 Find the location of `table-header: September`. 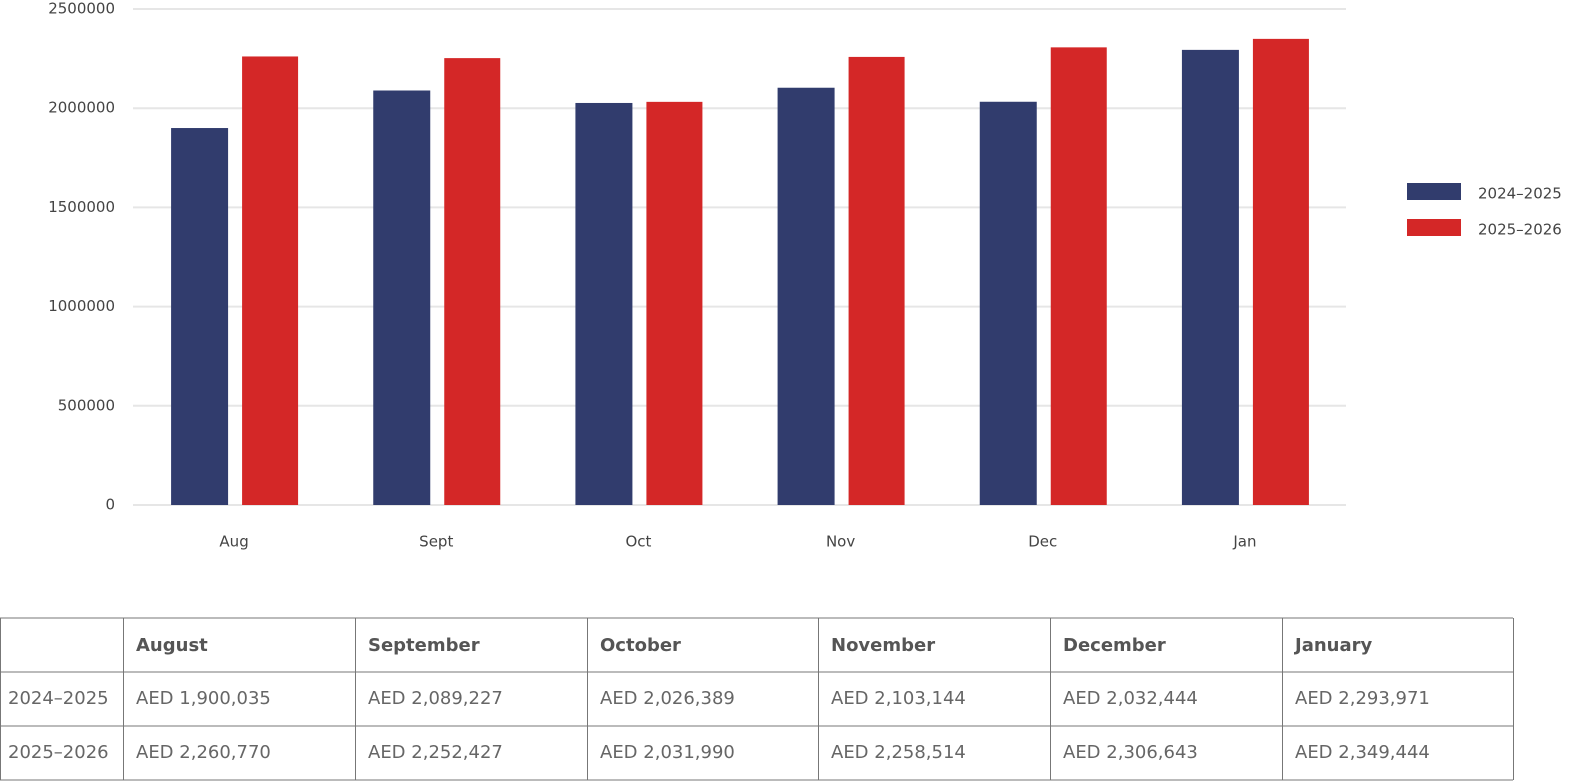

table-header: September is located at coordinates (424, 645).